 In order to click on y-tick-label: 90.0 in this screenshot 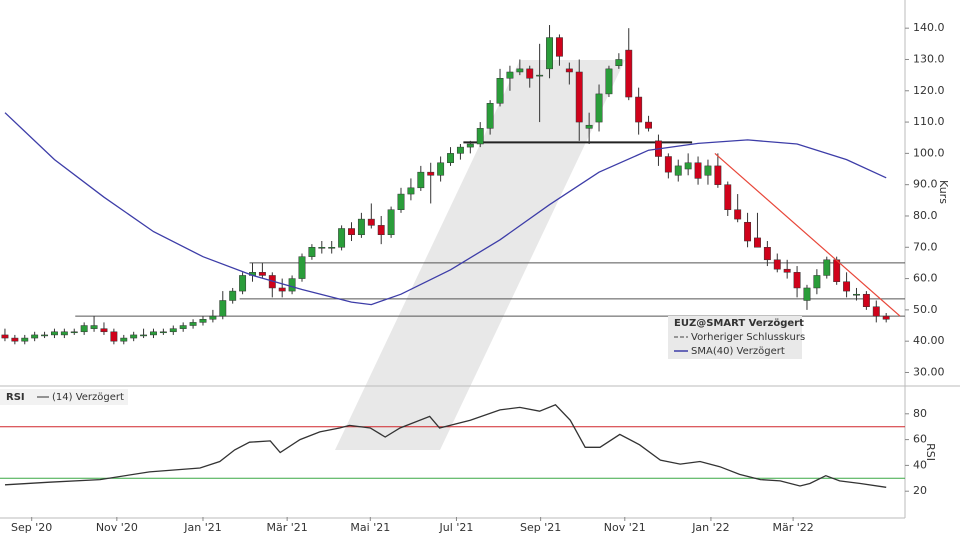, I will do `click(925, 184)`.